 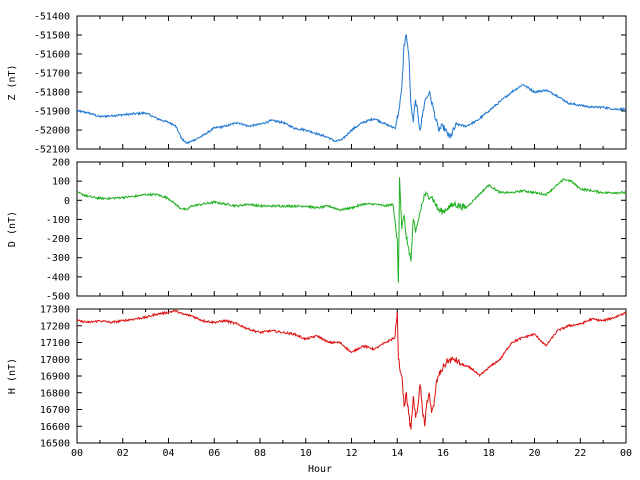 What do you see at coordinates (351, 453) in the screenshot?
I see `x-tick-label: 12` at bounding box center [351, 453].